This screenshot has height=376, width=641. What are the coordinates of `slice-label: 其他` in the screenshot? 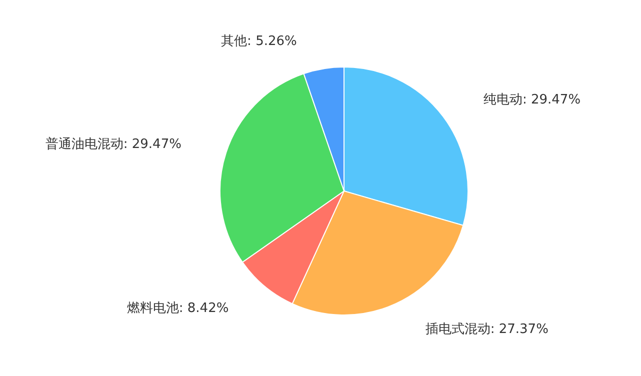 It's located at (234, 42).